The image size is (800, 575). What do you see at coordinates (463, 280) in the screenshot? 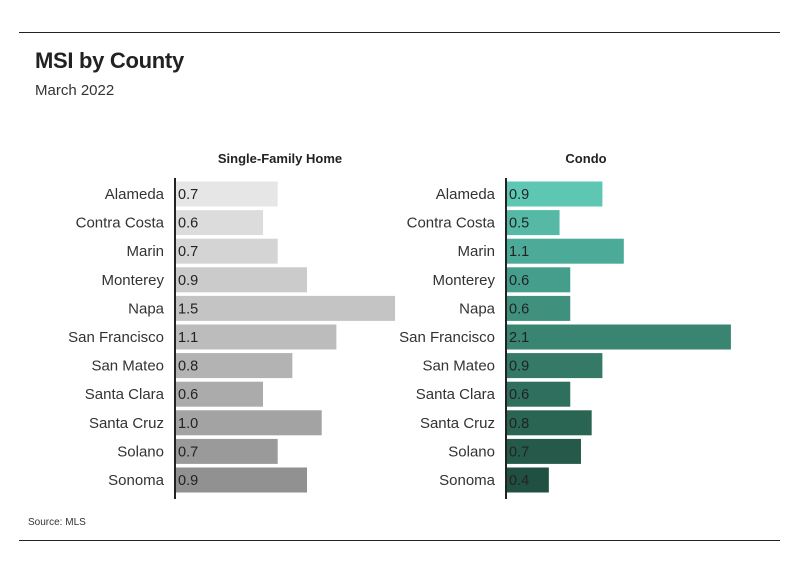
I see `condo-category-label: Monterey` at bounding box center [463, 280].